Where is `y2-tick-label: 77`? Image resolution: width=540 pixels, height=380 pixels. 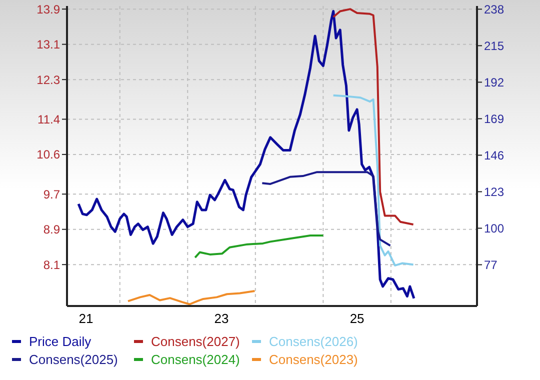 y2-tick-label: 77 is located at coordinates (491, 265).